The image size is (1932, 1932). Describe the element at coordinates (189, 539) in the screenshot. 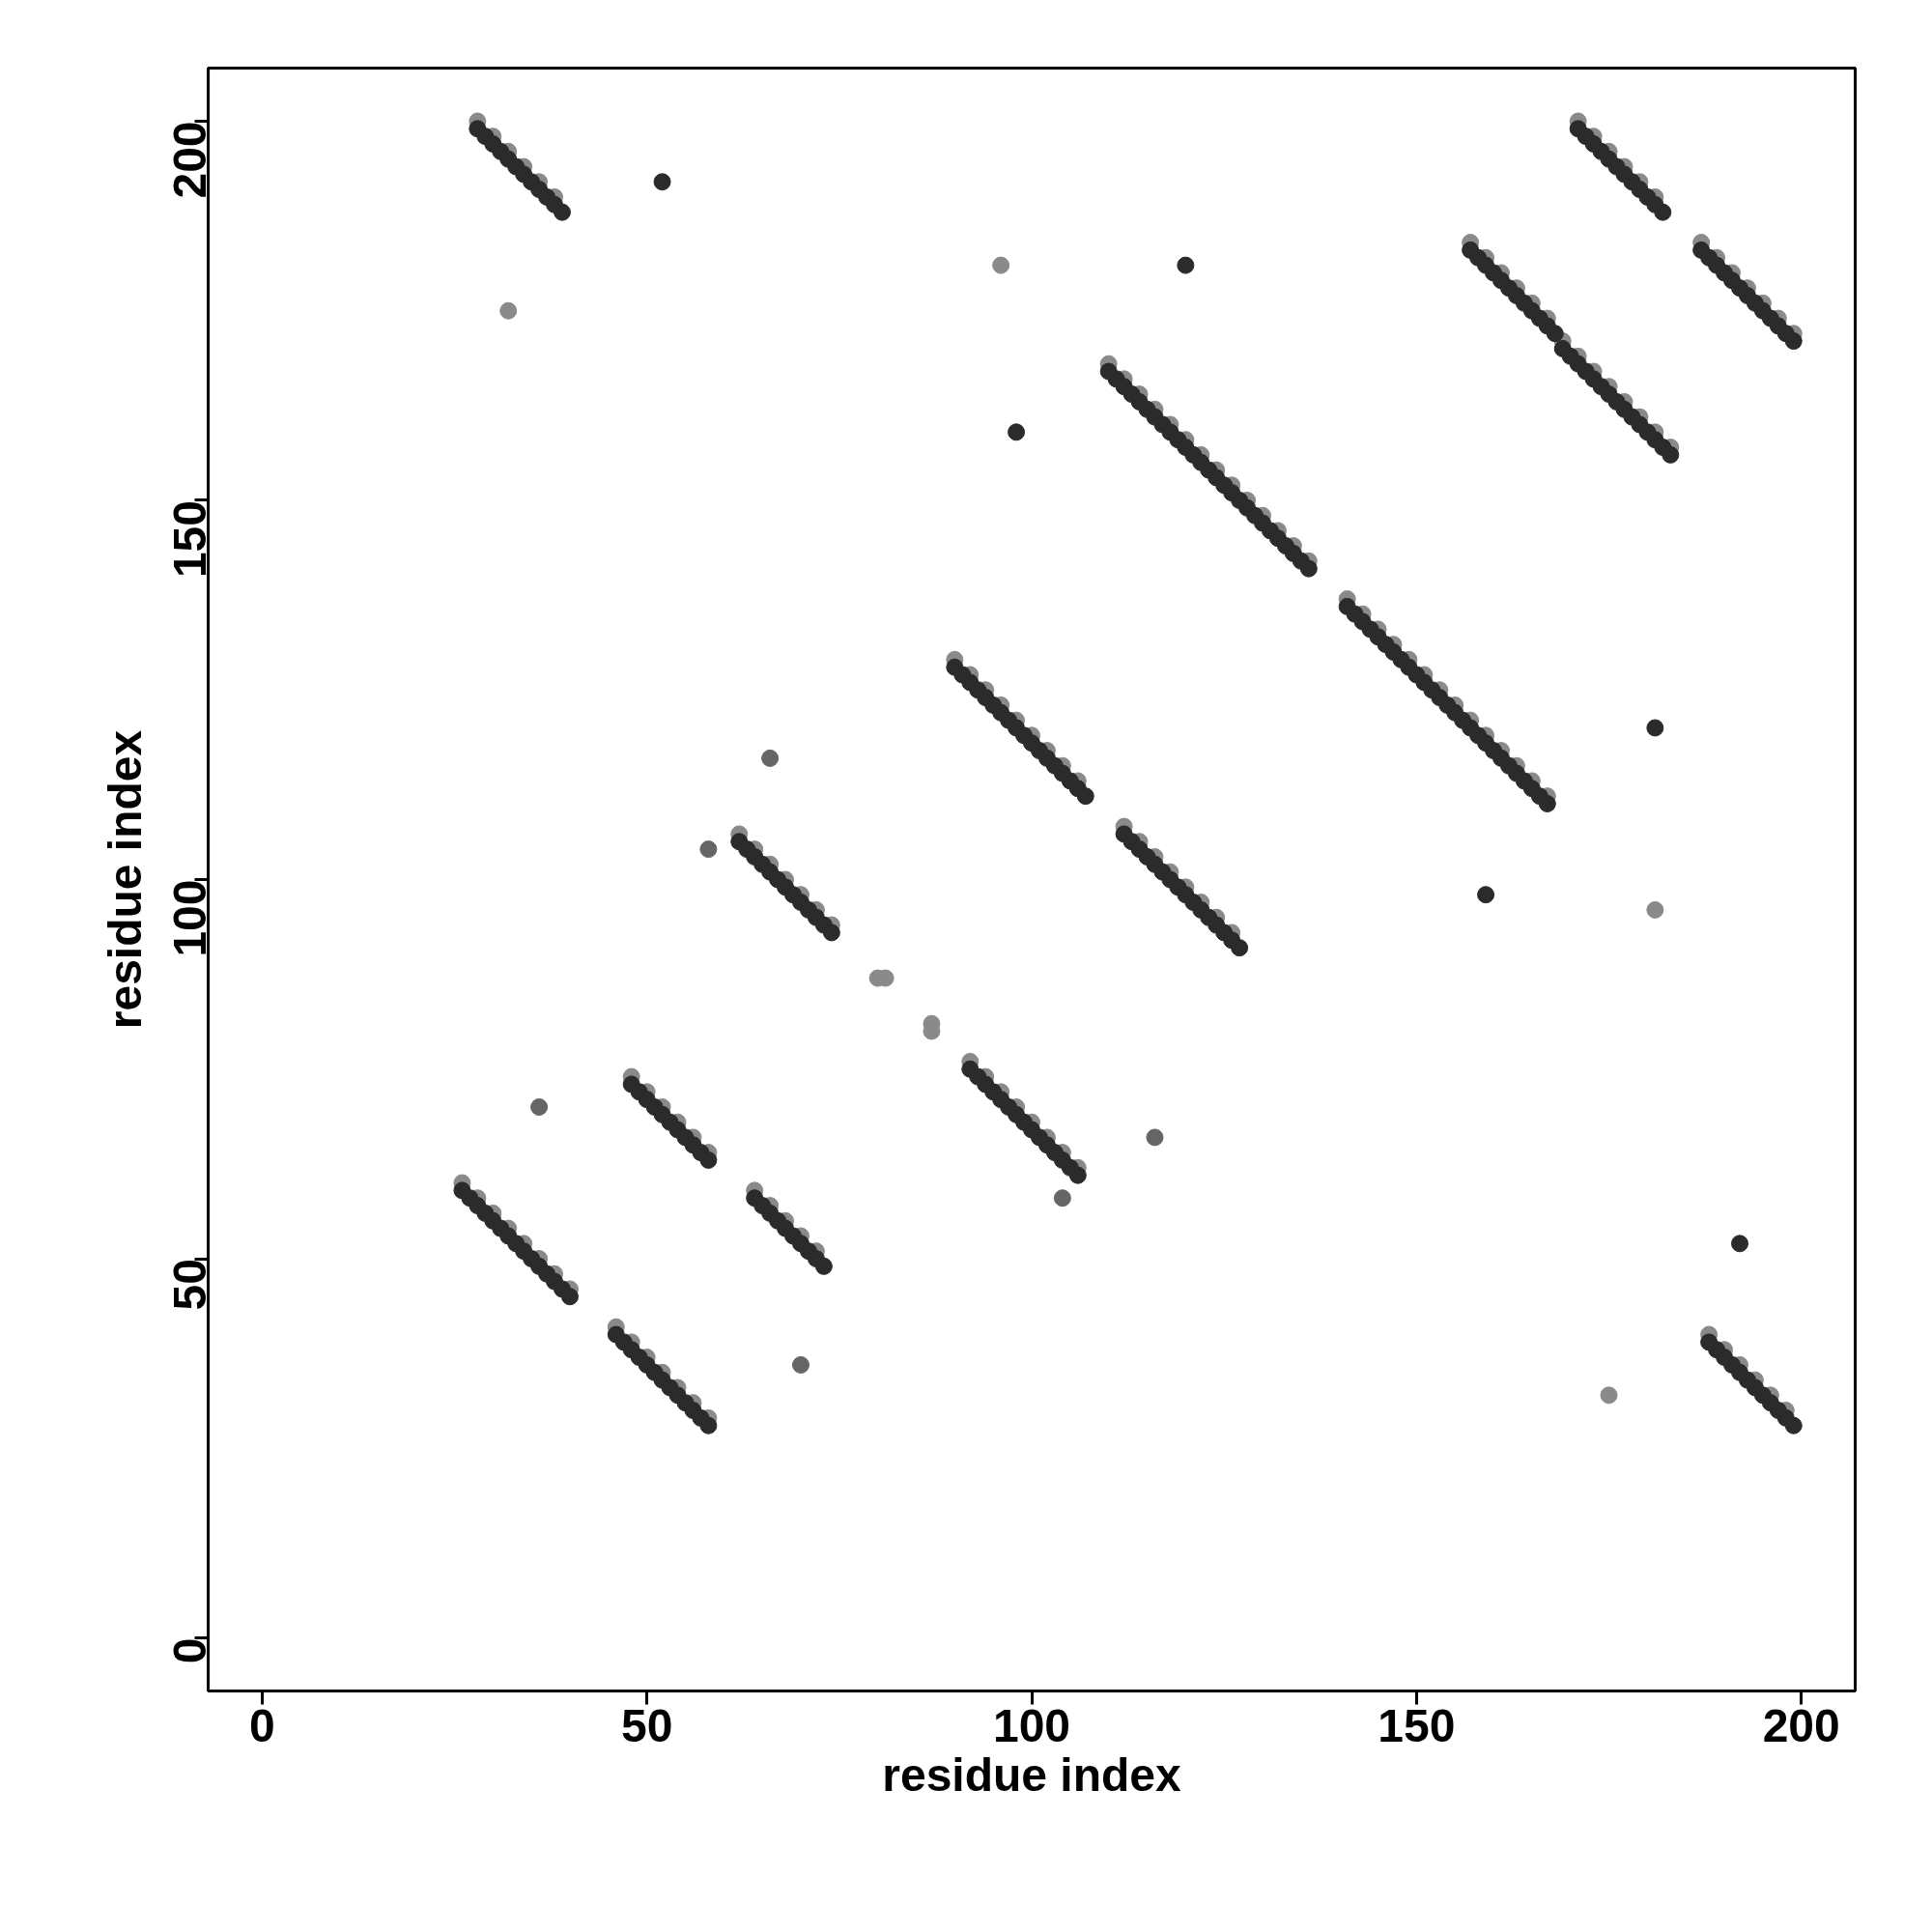

I see `y-tick-label: 150` at that location.